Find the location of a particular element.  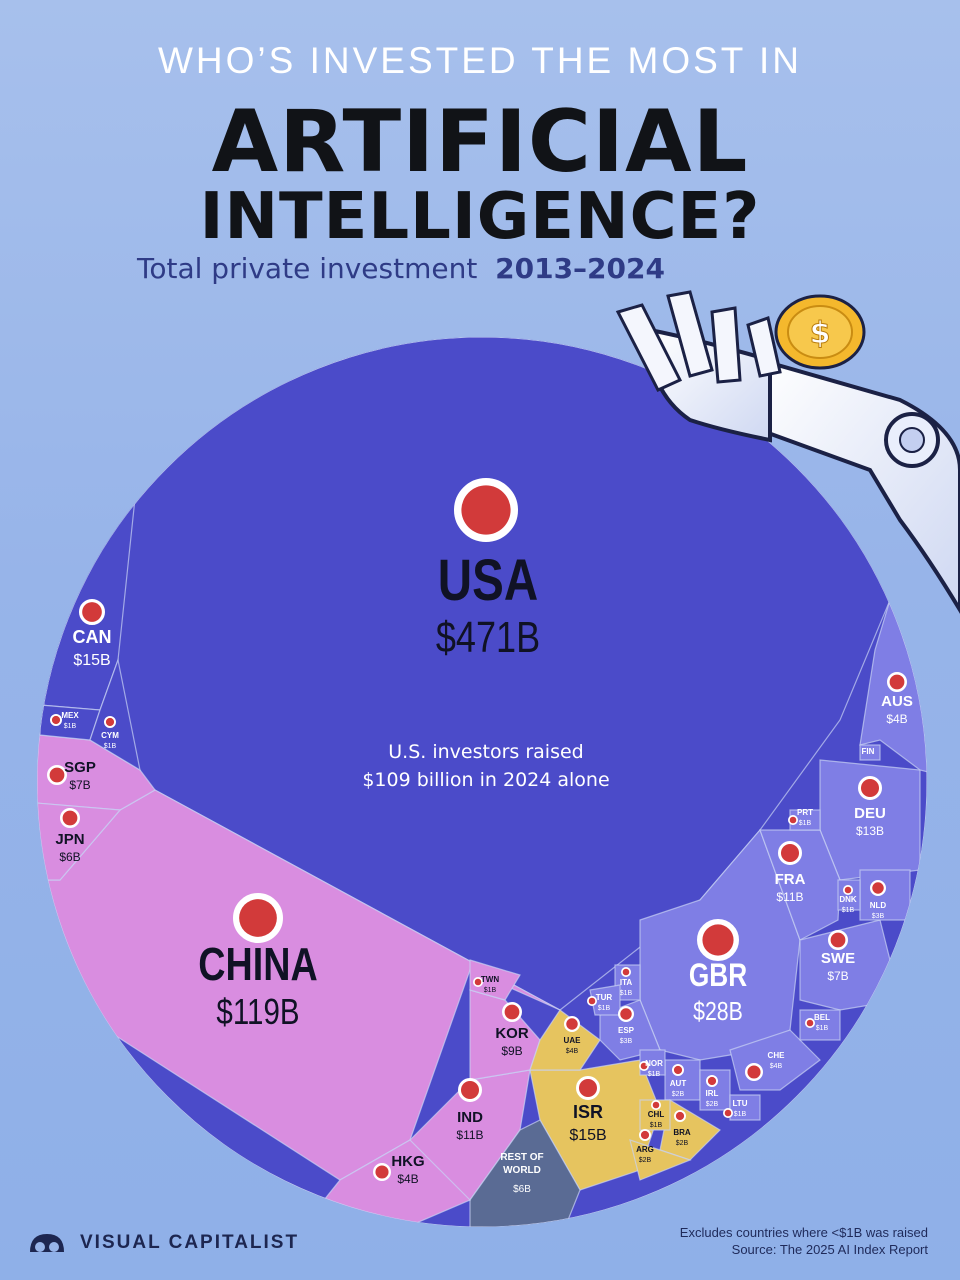

value-label-usa: $471B is located at coordinates (488, 637).